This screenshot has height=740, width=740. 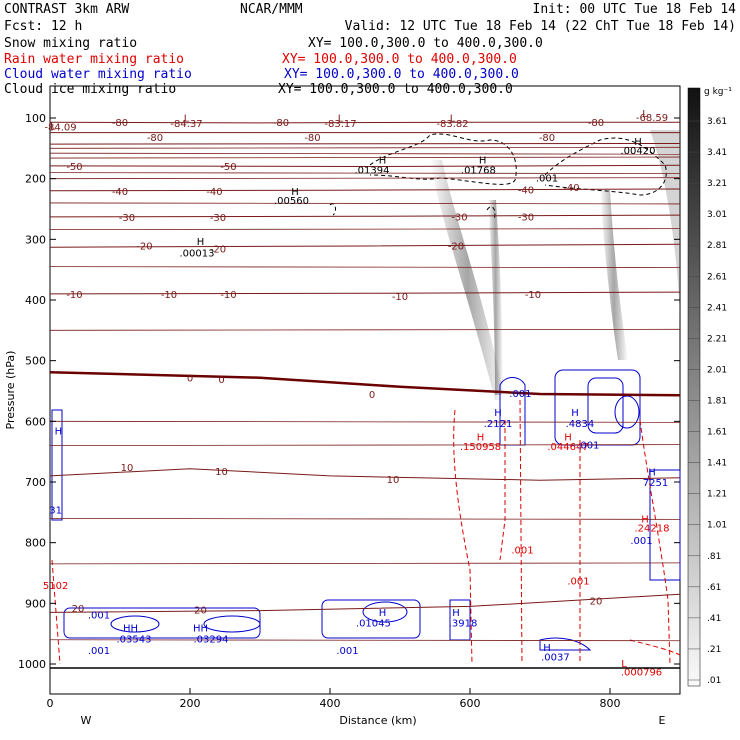 What do you see at coordinates (717, 464) in the screenshot?
I see `colorbar-label: 1.41` at bounding box center [717, 464].